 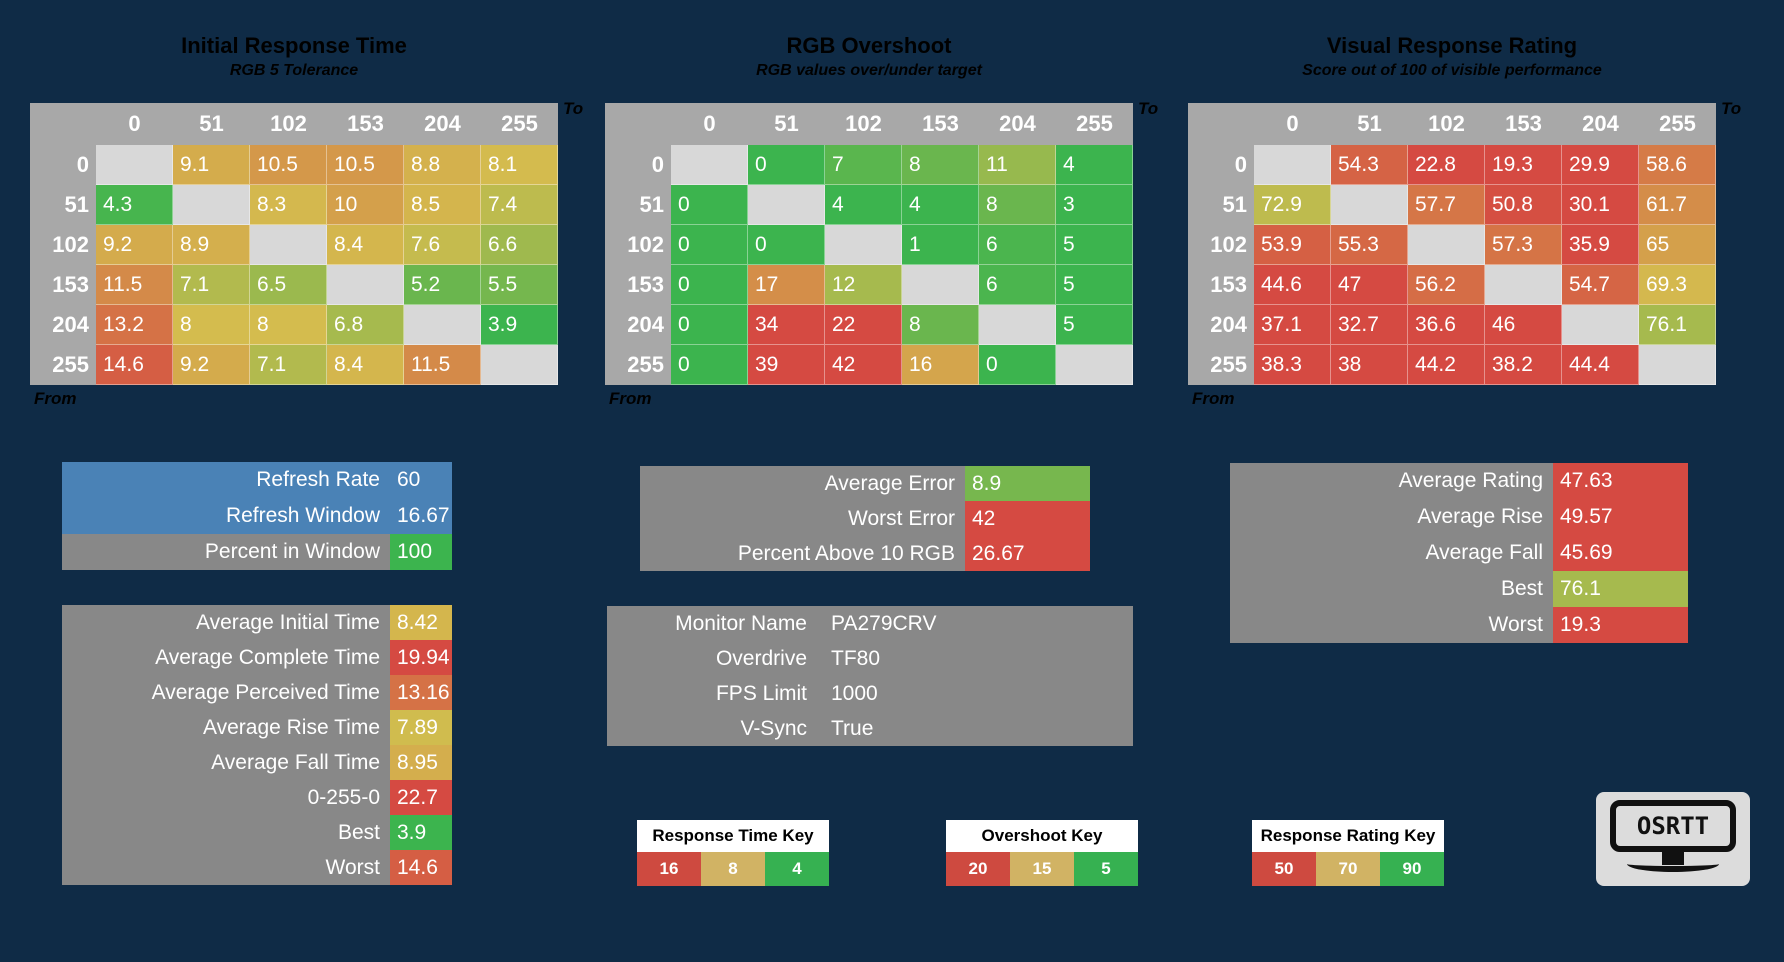 I want to click on stat-value: 8.95, so click(x=421, y=762).